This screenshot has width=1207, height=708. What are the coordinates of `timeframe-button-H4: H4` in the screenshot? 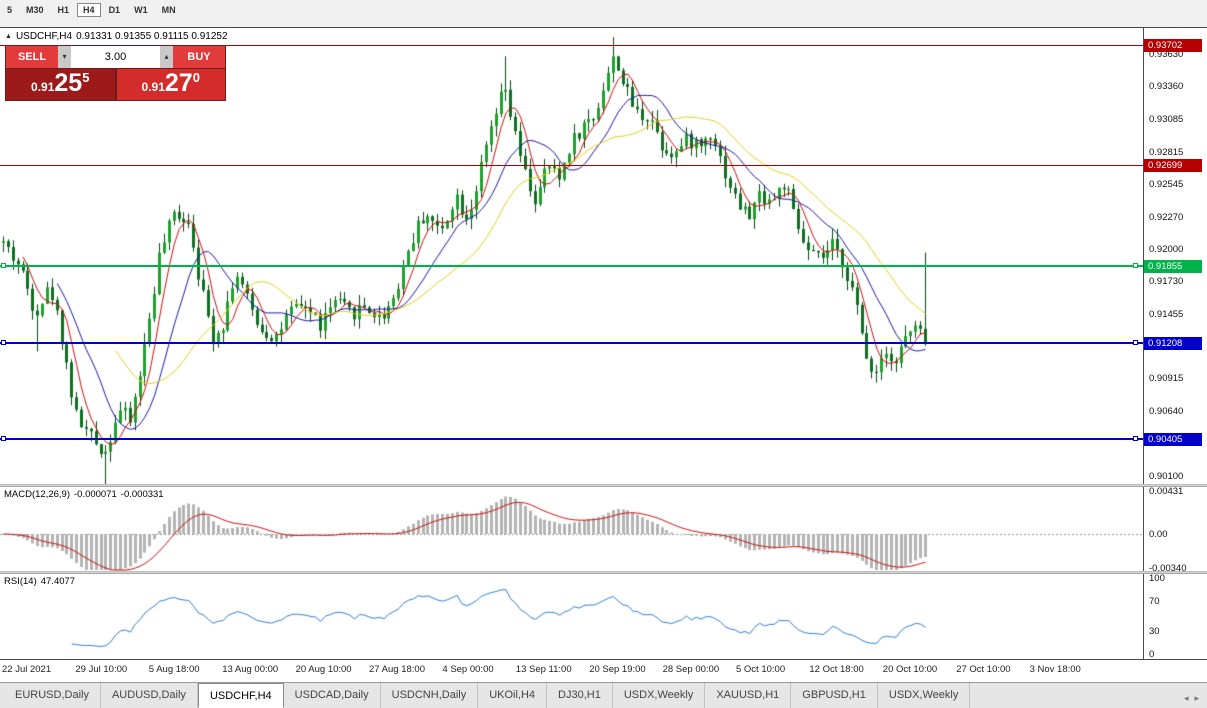 It's located at (89, 10).